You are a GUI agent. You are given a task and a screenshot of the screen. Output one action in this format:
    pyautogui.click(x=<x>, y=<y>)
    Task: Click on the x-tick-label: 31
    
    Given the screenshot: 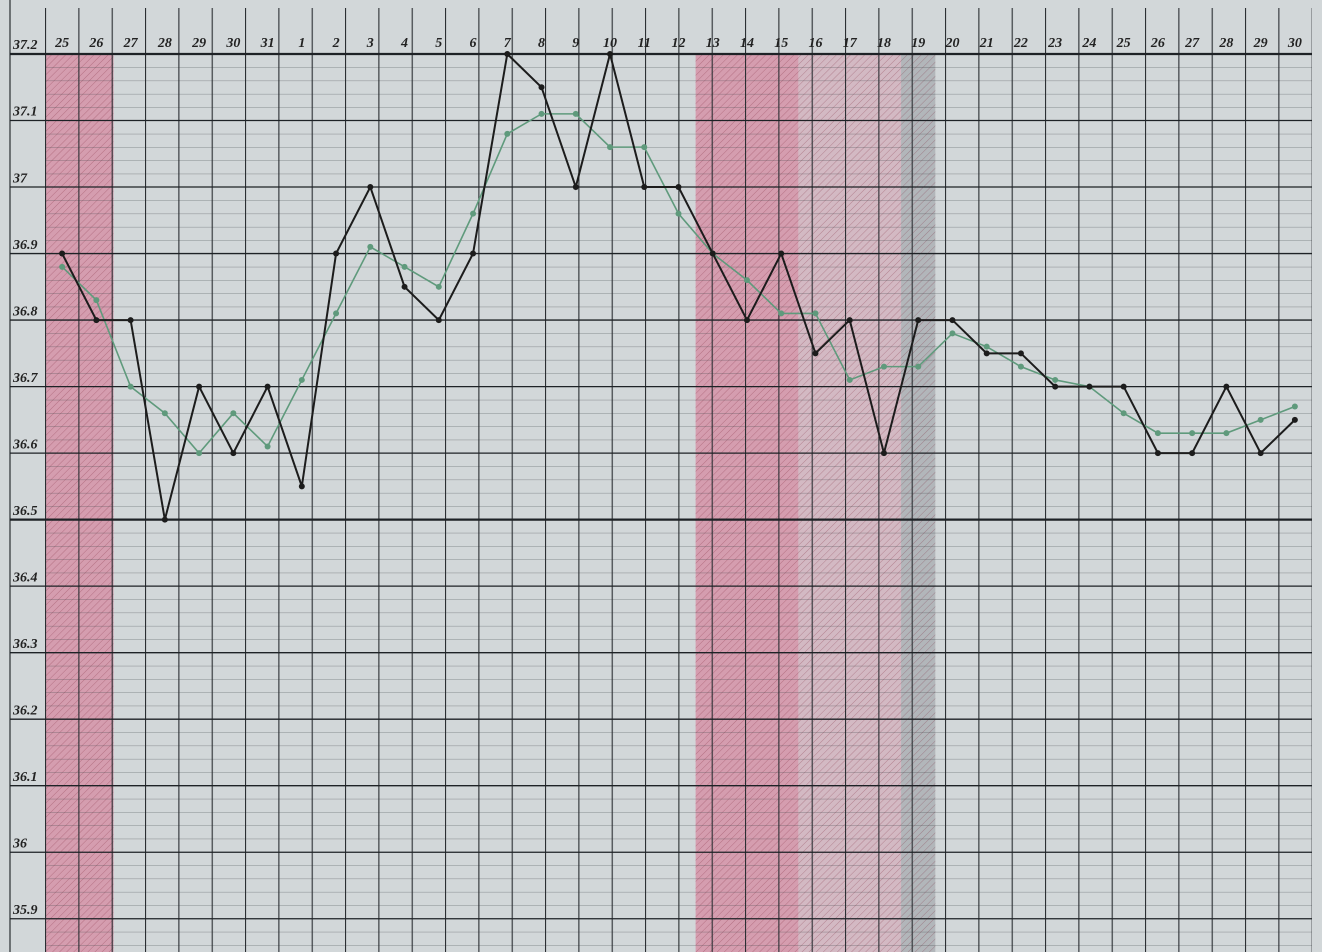 What is the action you would take?
    pyautogui.click(x=267, y=43)
    